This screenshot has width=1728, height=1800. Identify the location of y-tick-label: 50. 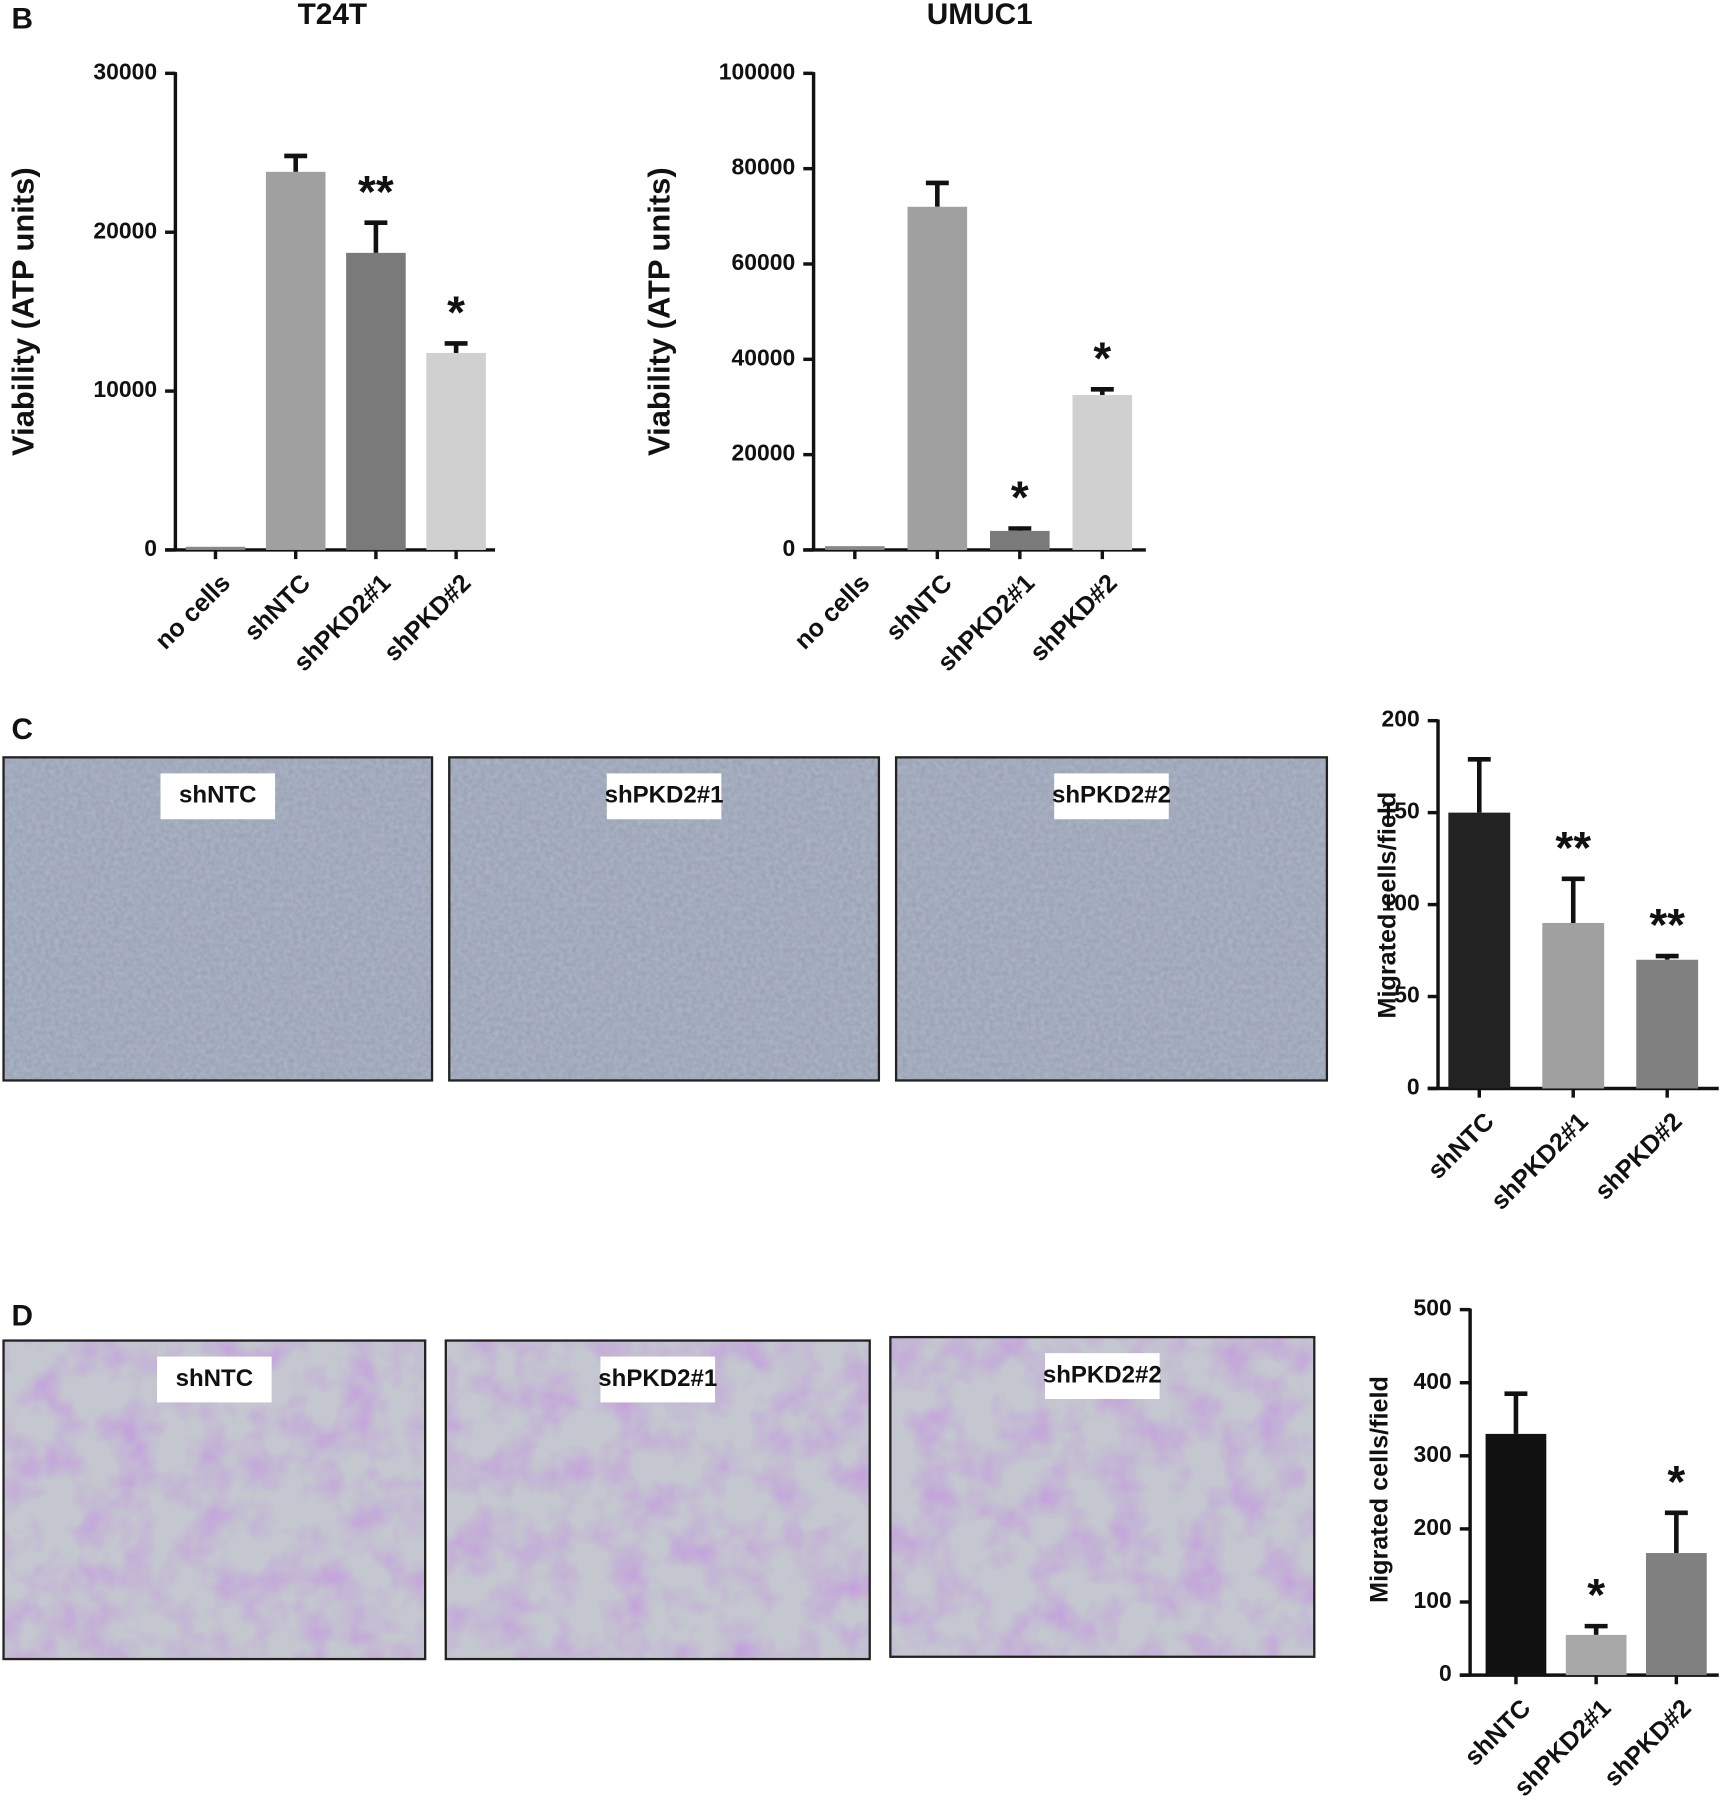
(1406, 995).